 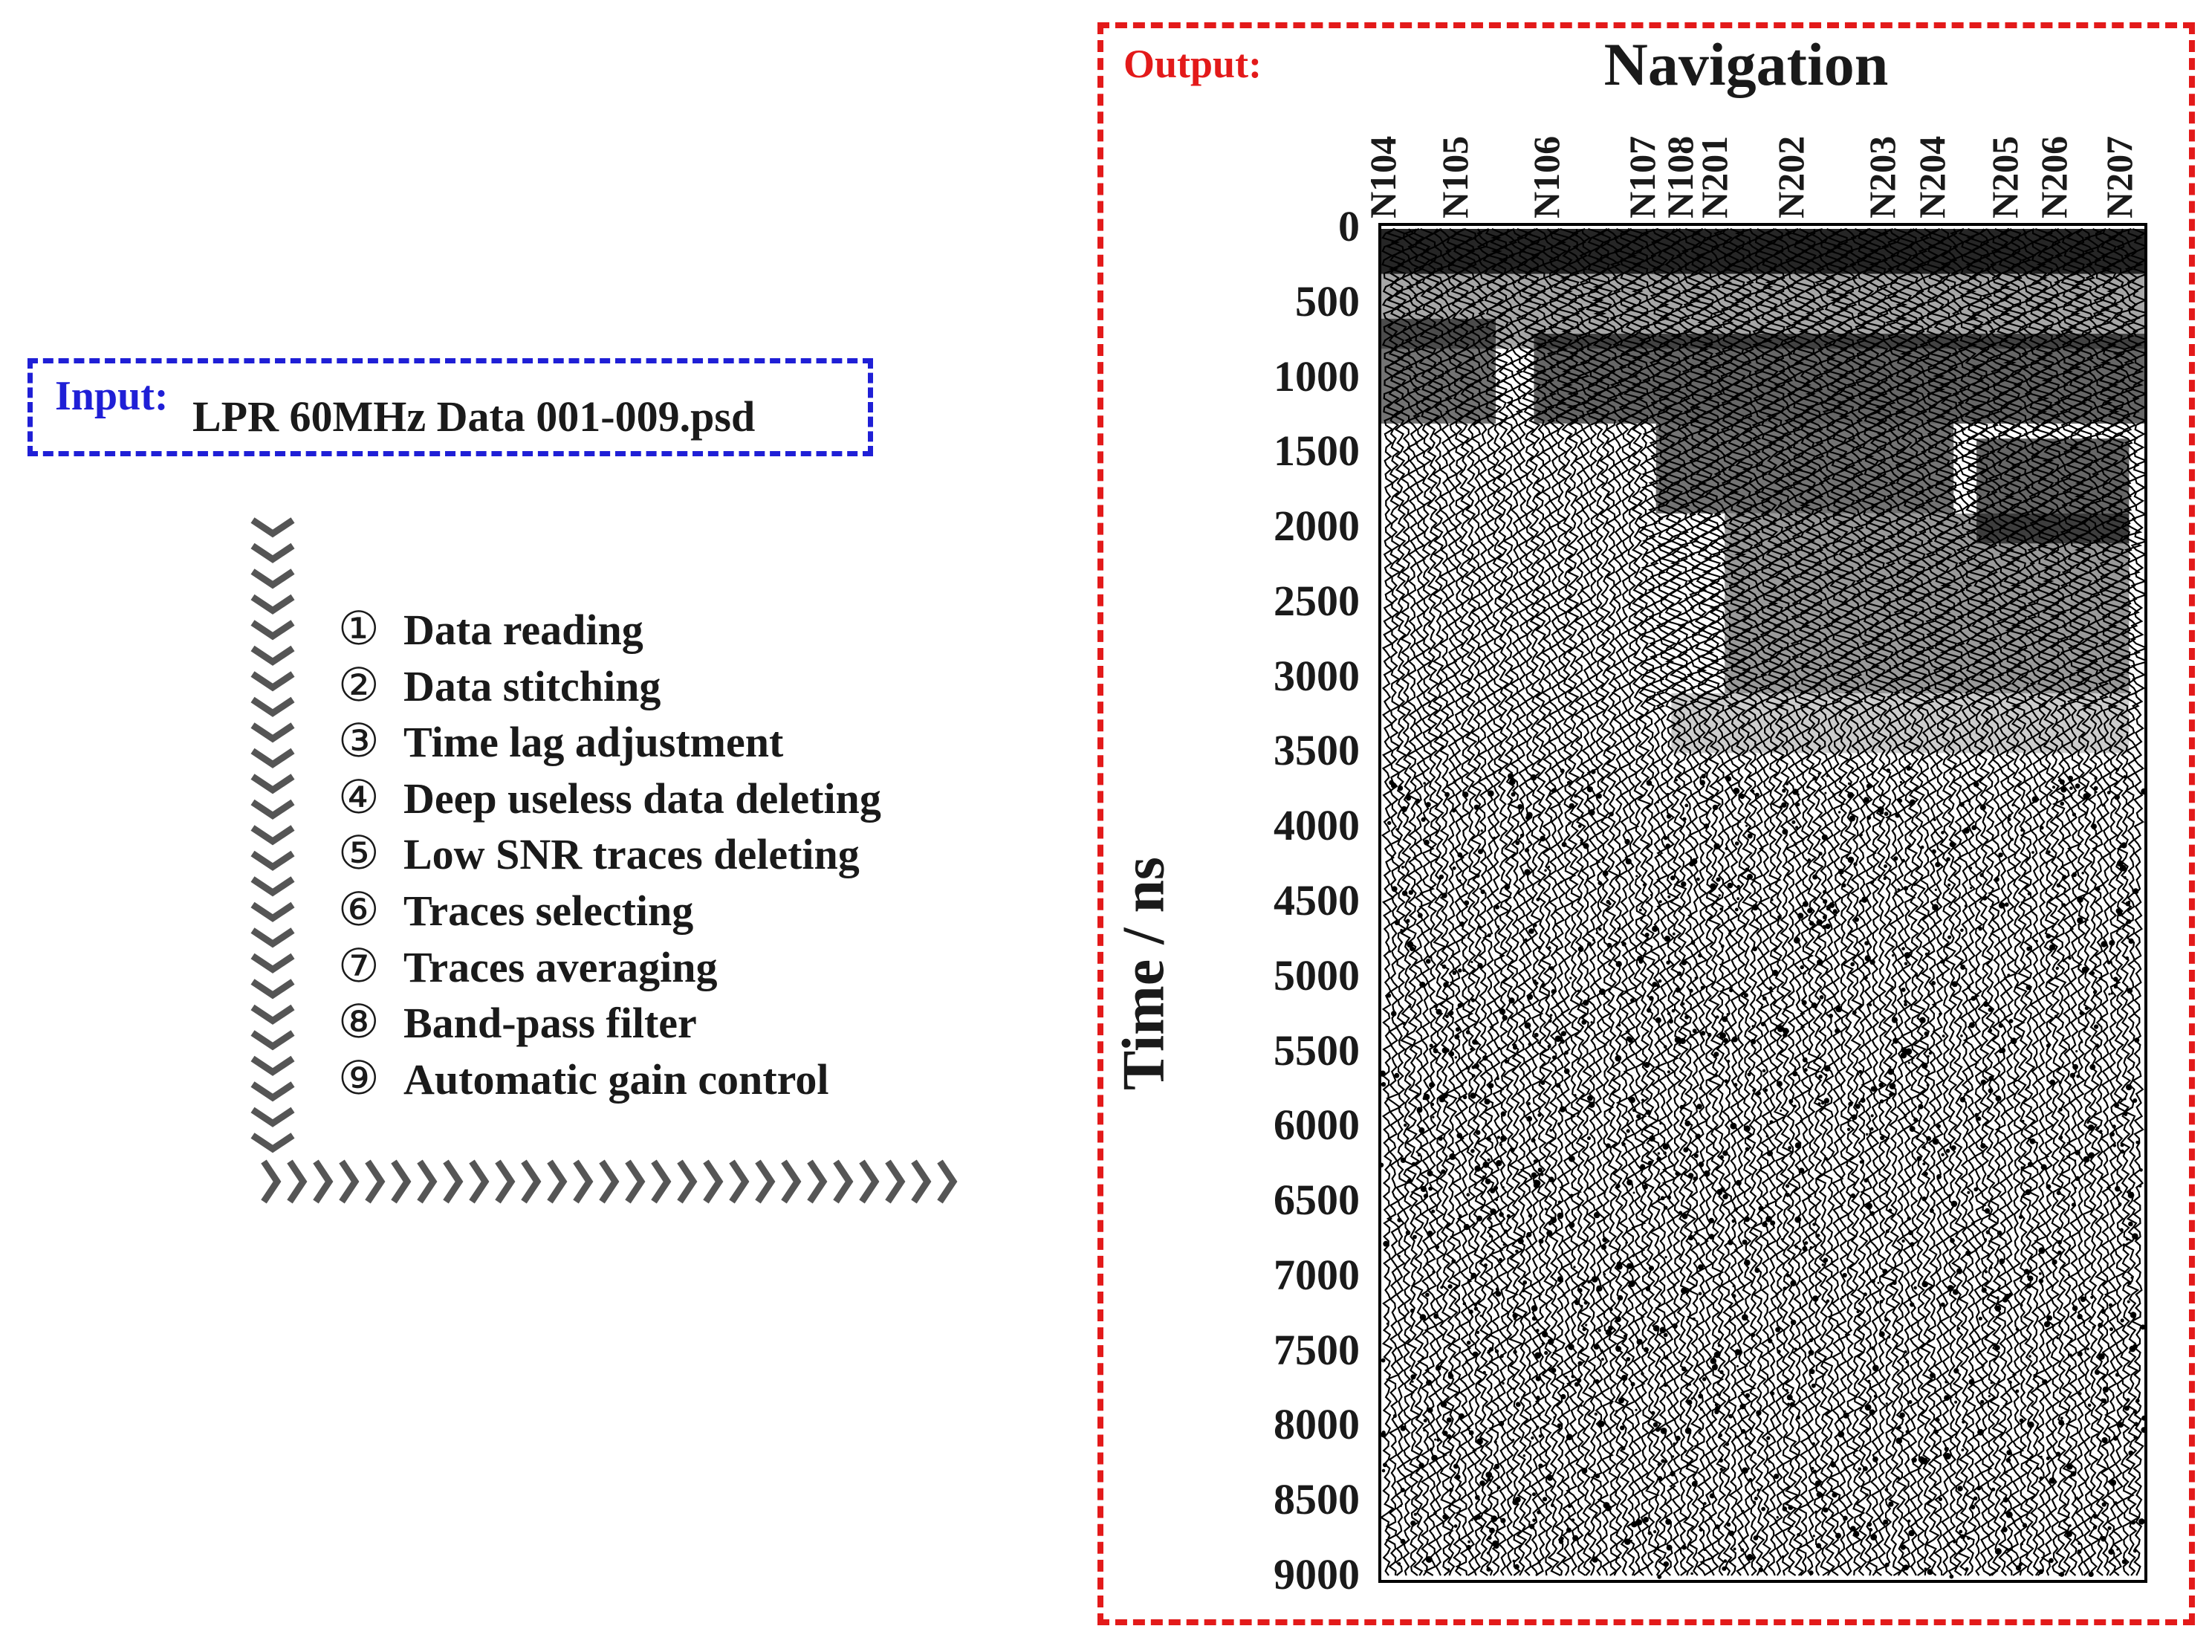 What do you see at coordinates (631, 854) in the screenshot?
I see `step-text: Low SNR traces deleting` at bounding box center [631, 854].